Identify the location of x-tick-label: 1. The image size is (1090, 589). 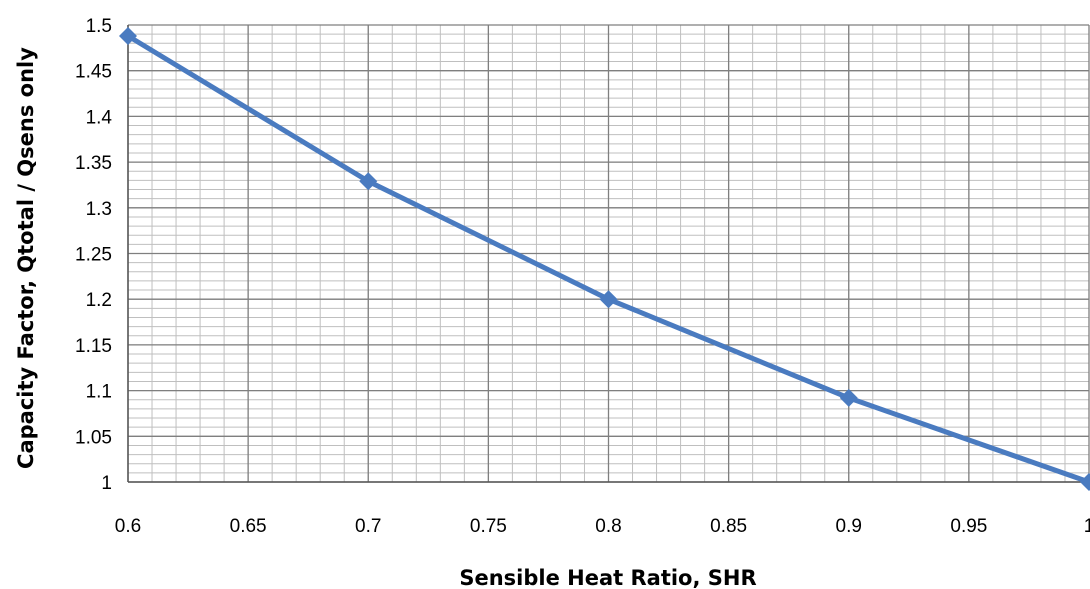
(1087, 526).